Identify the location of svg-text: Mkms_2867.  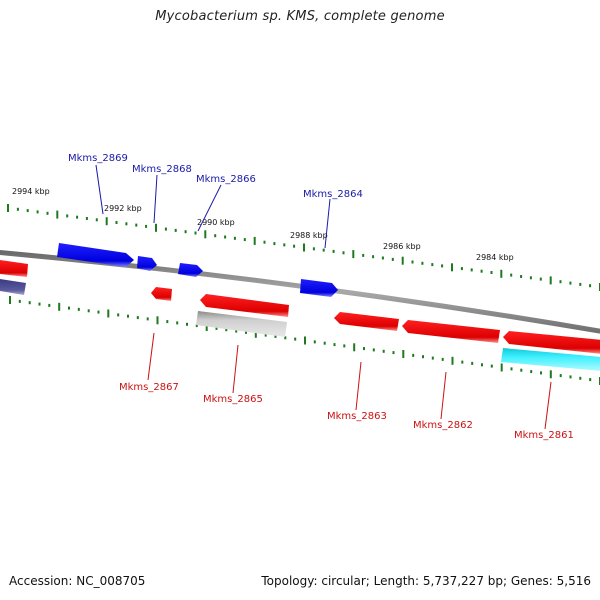
(149, 387).